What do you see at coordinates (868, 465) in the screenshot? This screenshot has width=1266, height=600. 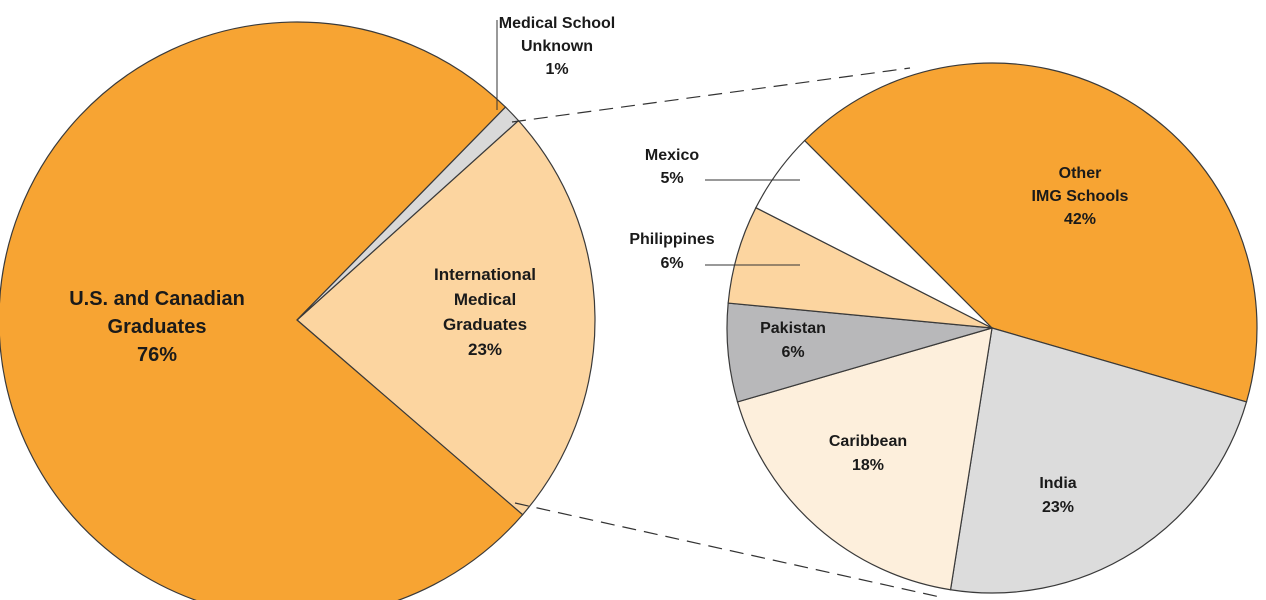 I see `value-label: 18%` at bounding box center [868, 465].